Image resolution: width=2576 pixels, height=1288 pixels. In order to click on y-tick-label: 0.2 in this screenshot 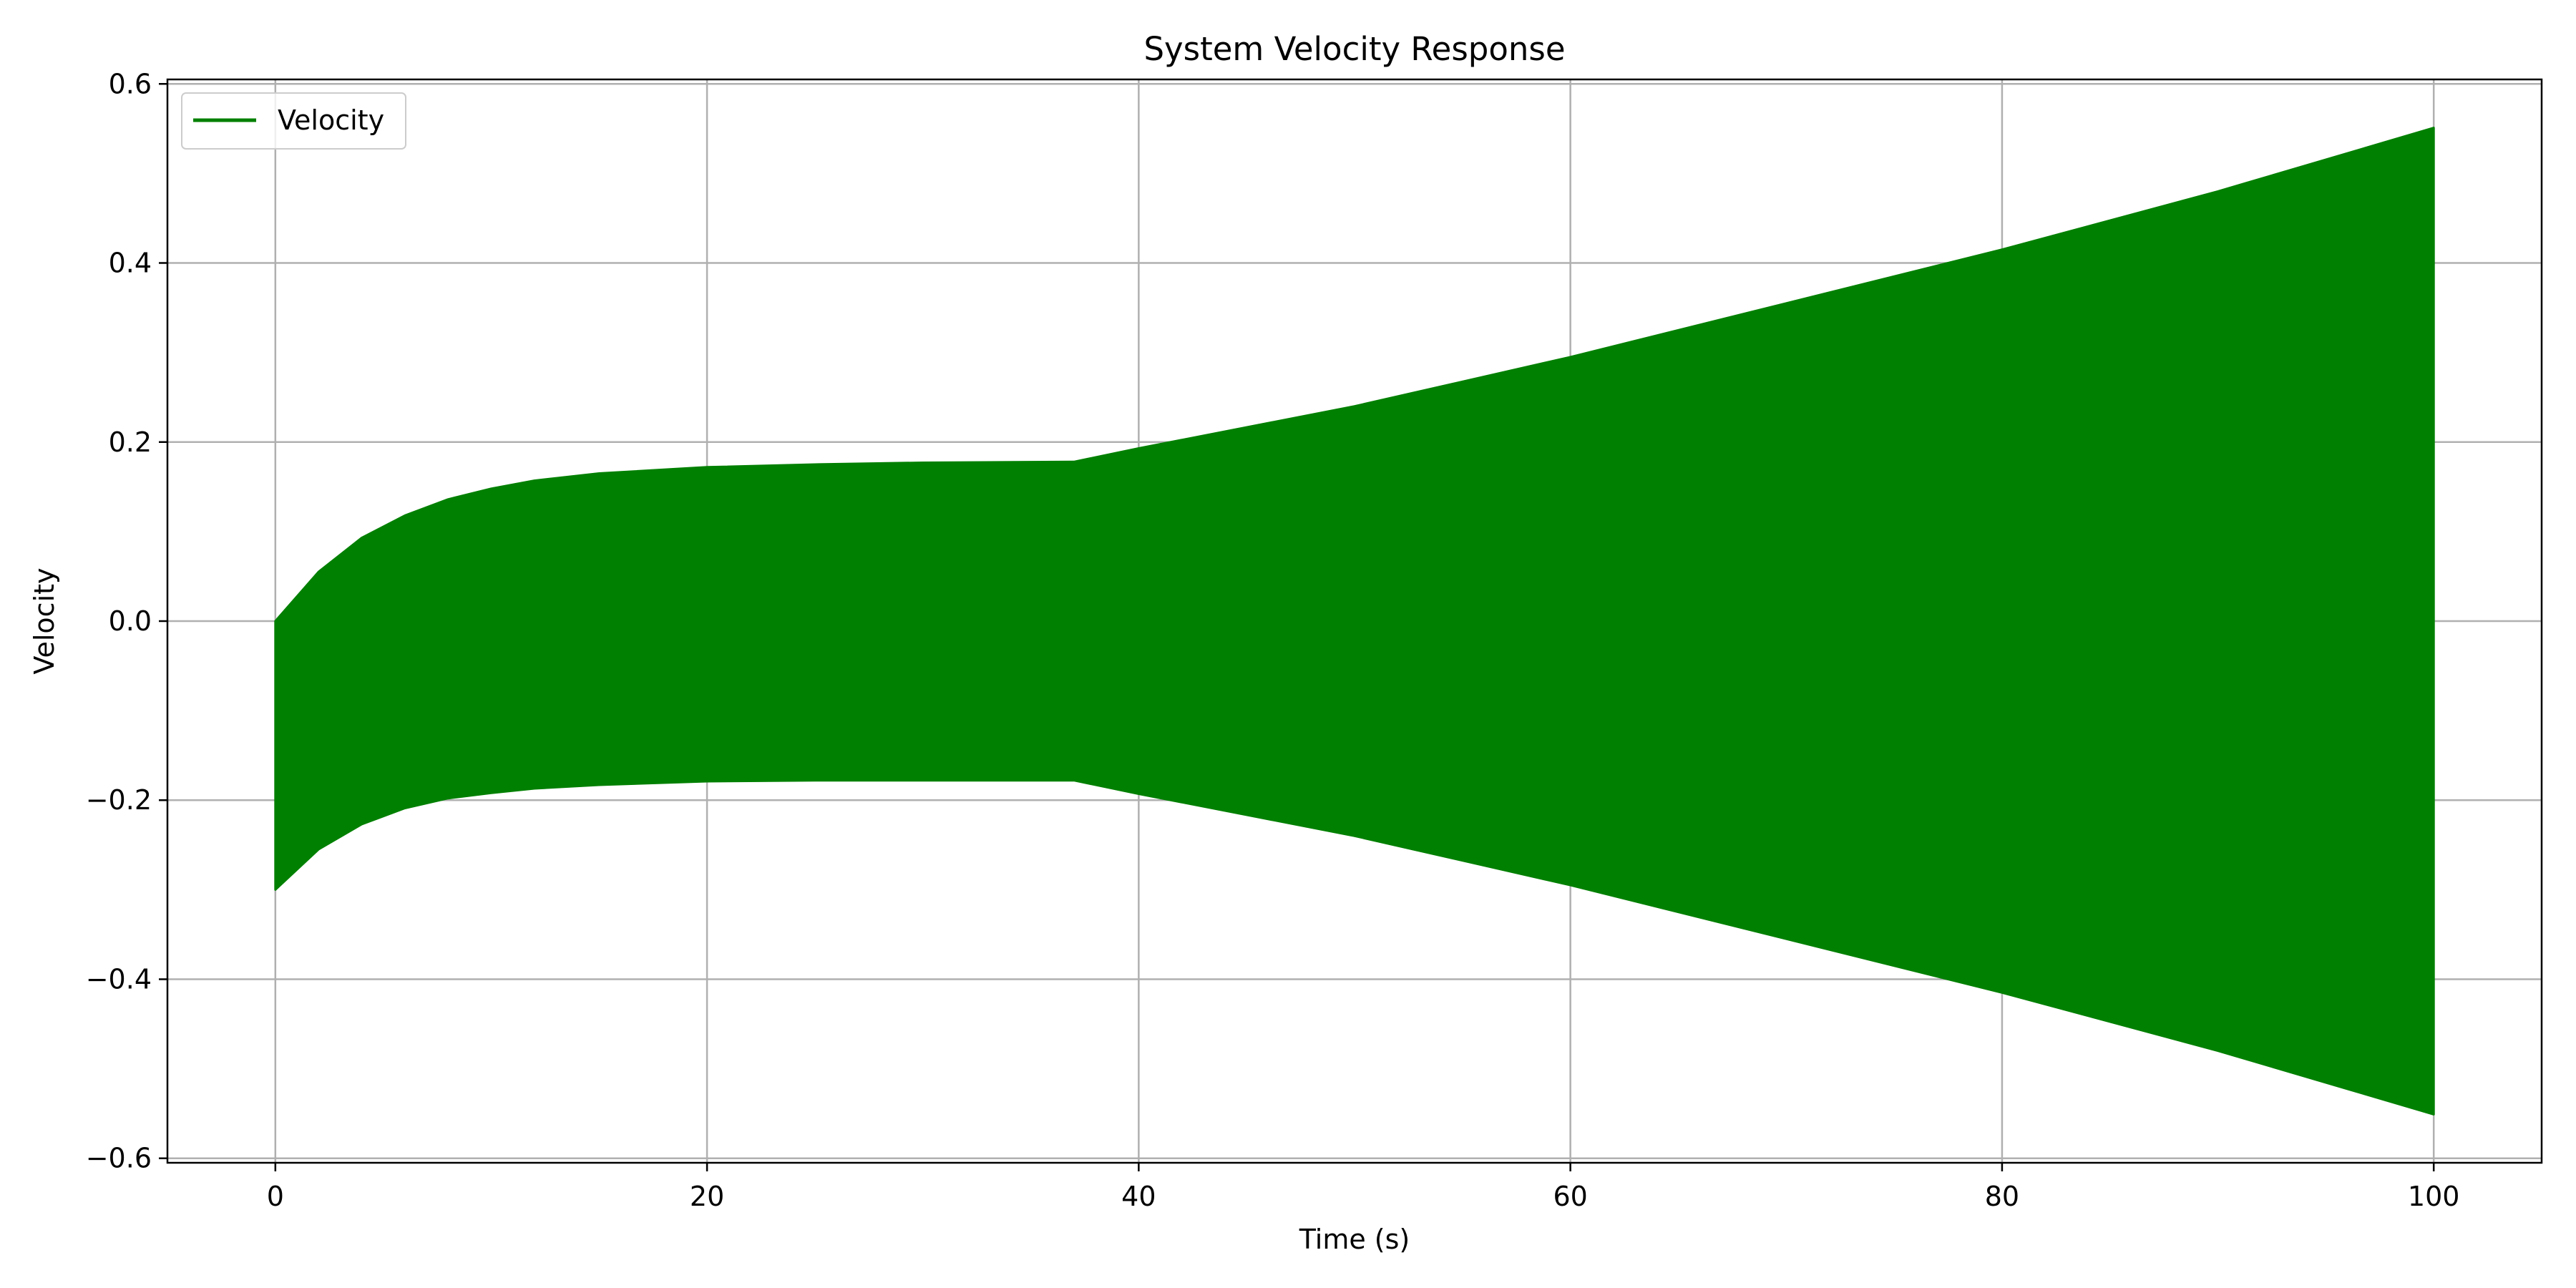, I will do `click(130, 442)`.